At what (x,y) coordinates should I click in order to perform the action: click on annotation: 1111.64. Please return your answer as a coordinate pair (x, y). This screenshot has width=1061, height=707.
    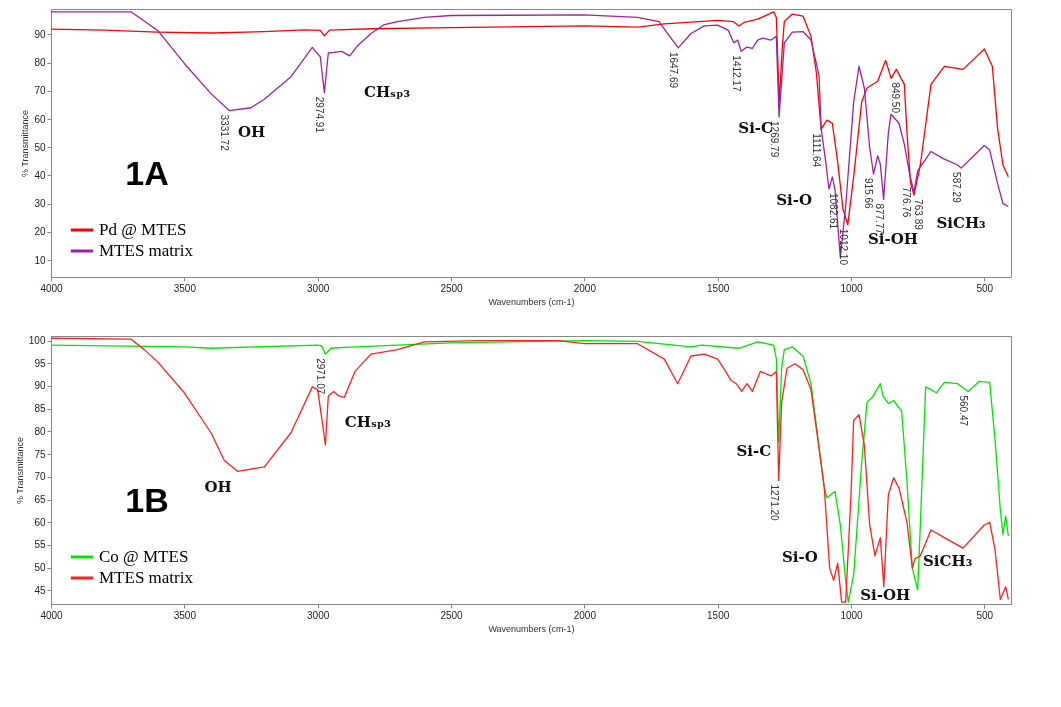
    Looking at the image, I should click on (817, 150).